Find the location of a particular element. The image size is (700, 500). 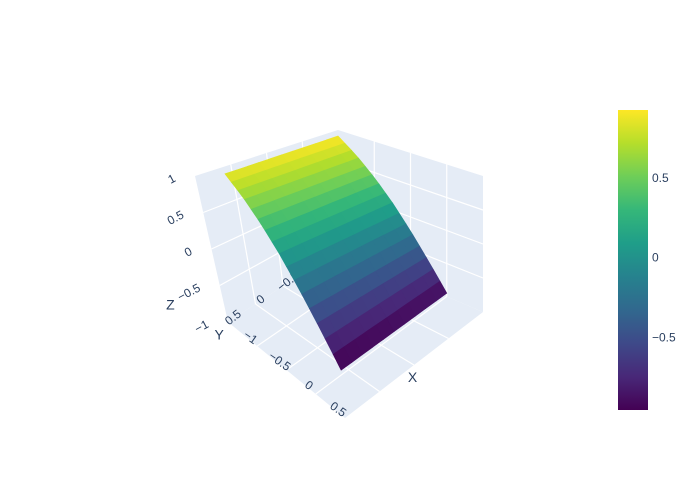

grid-line is located at coordinates (317, 347).